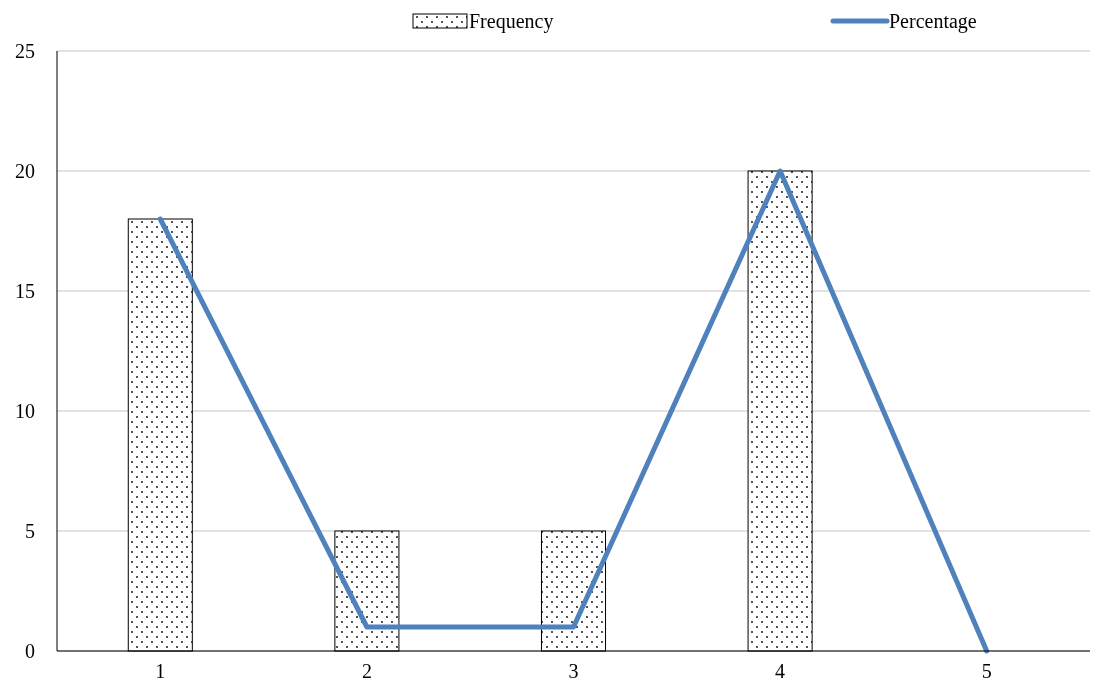 This screenshot has height=691, width=1105. What do you see at coordinates (30, 531) in the screenshot?
I see `y-tick-label: 5` at bounding box center [30, 531].